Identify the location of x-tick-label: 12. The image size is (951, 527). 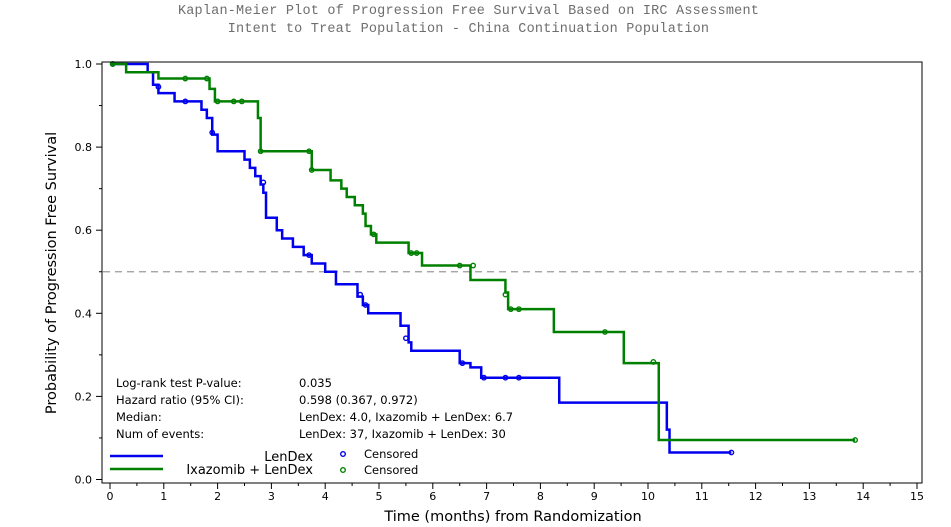
(756, 496).